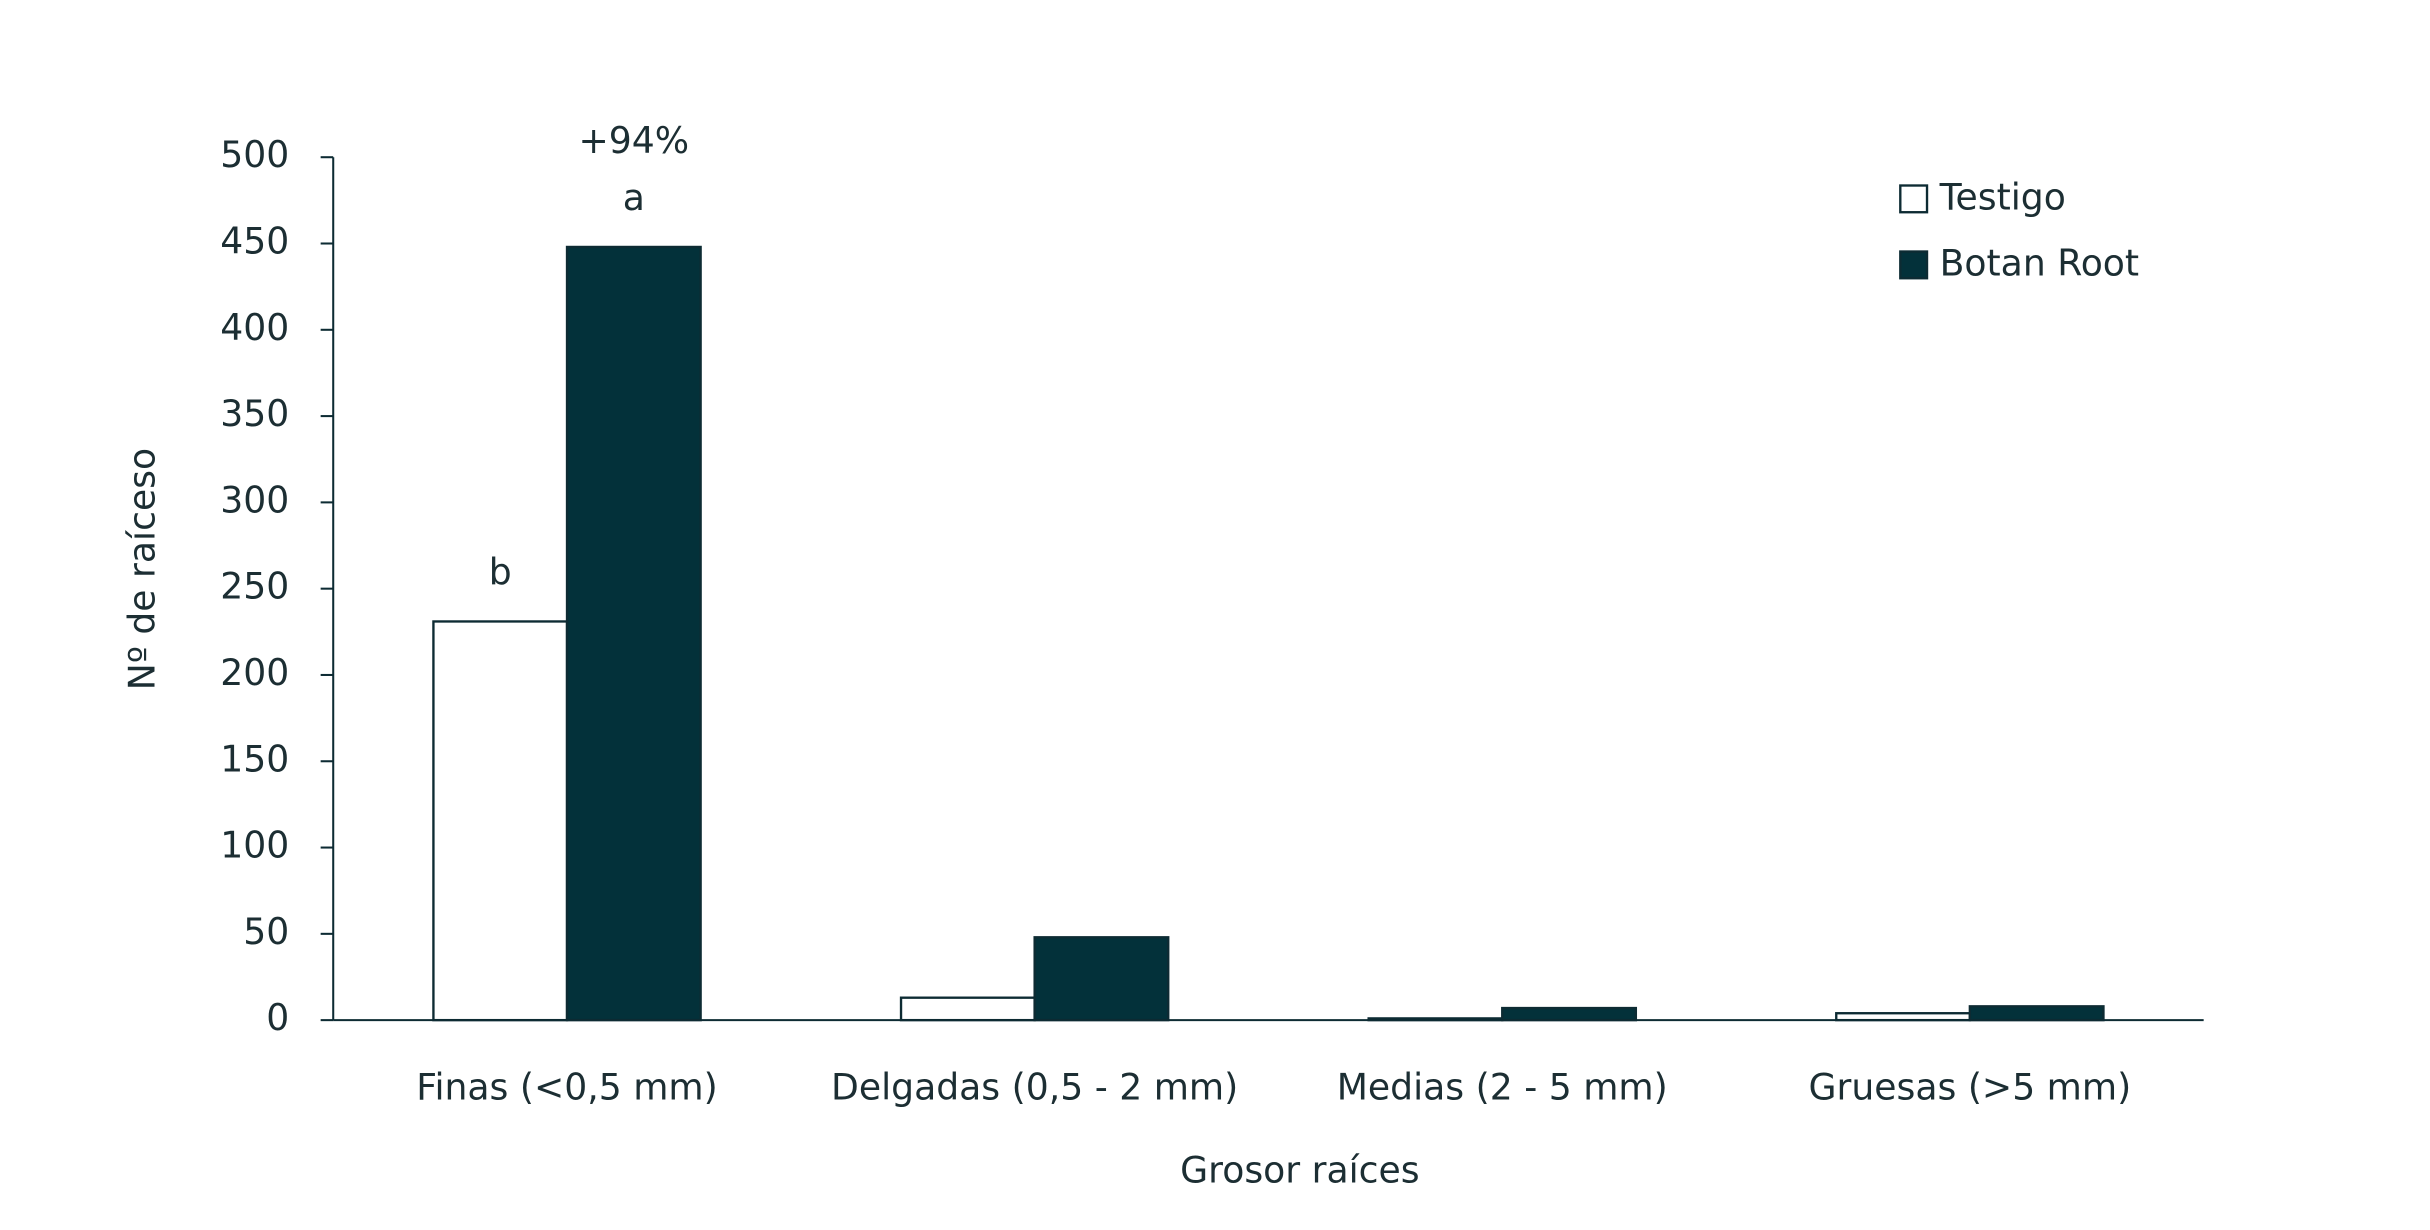 The image size is (2430, 1230). What do you see at coordinates (1502, 1086) in the screenshot?
I see `x-tick-label: Medias (2 - 5 mm)` at bounding box center [1502, 1086].